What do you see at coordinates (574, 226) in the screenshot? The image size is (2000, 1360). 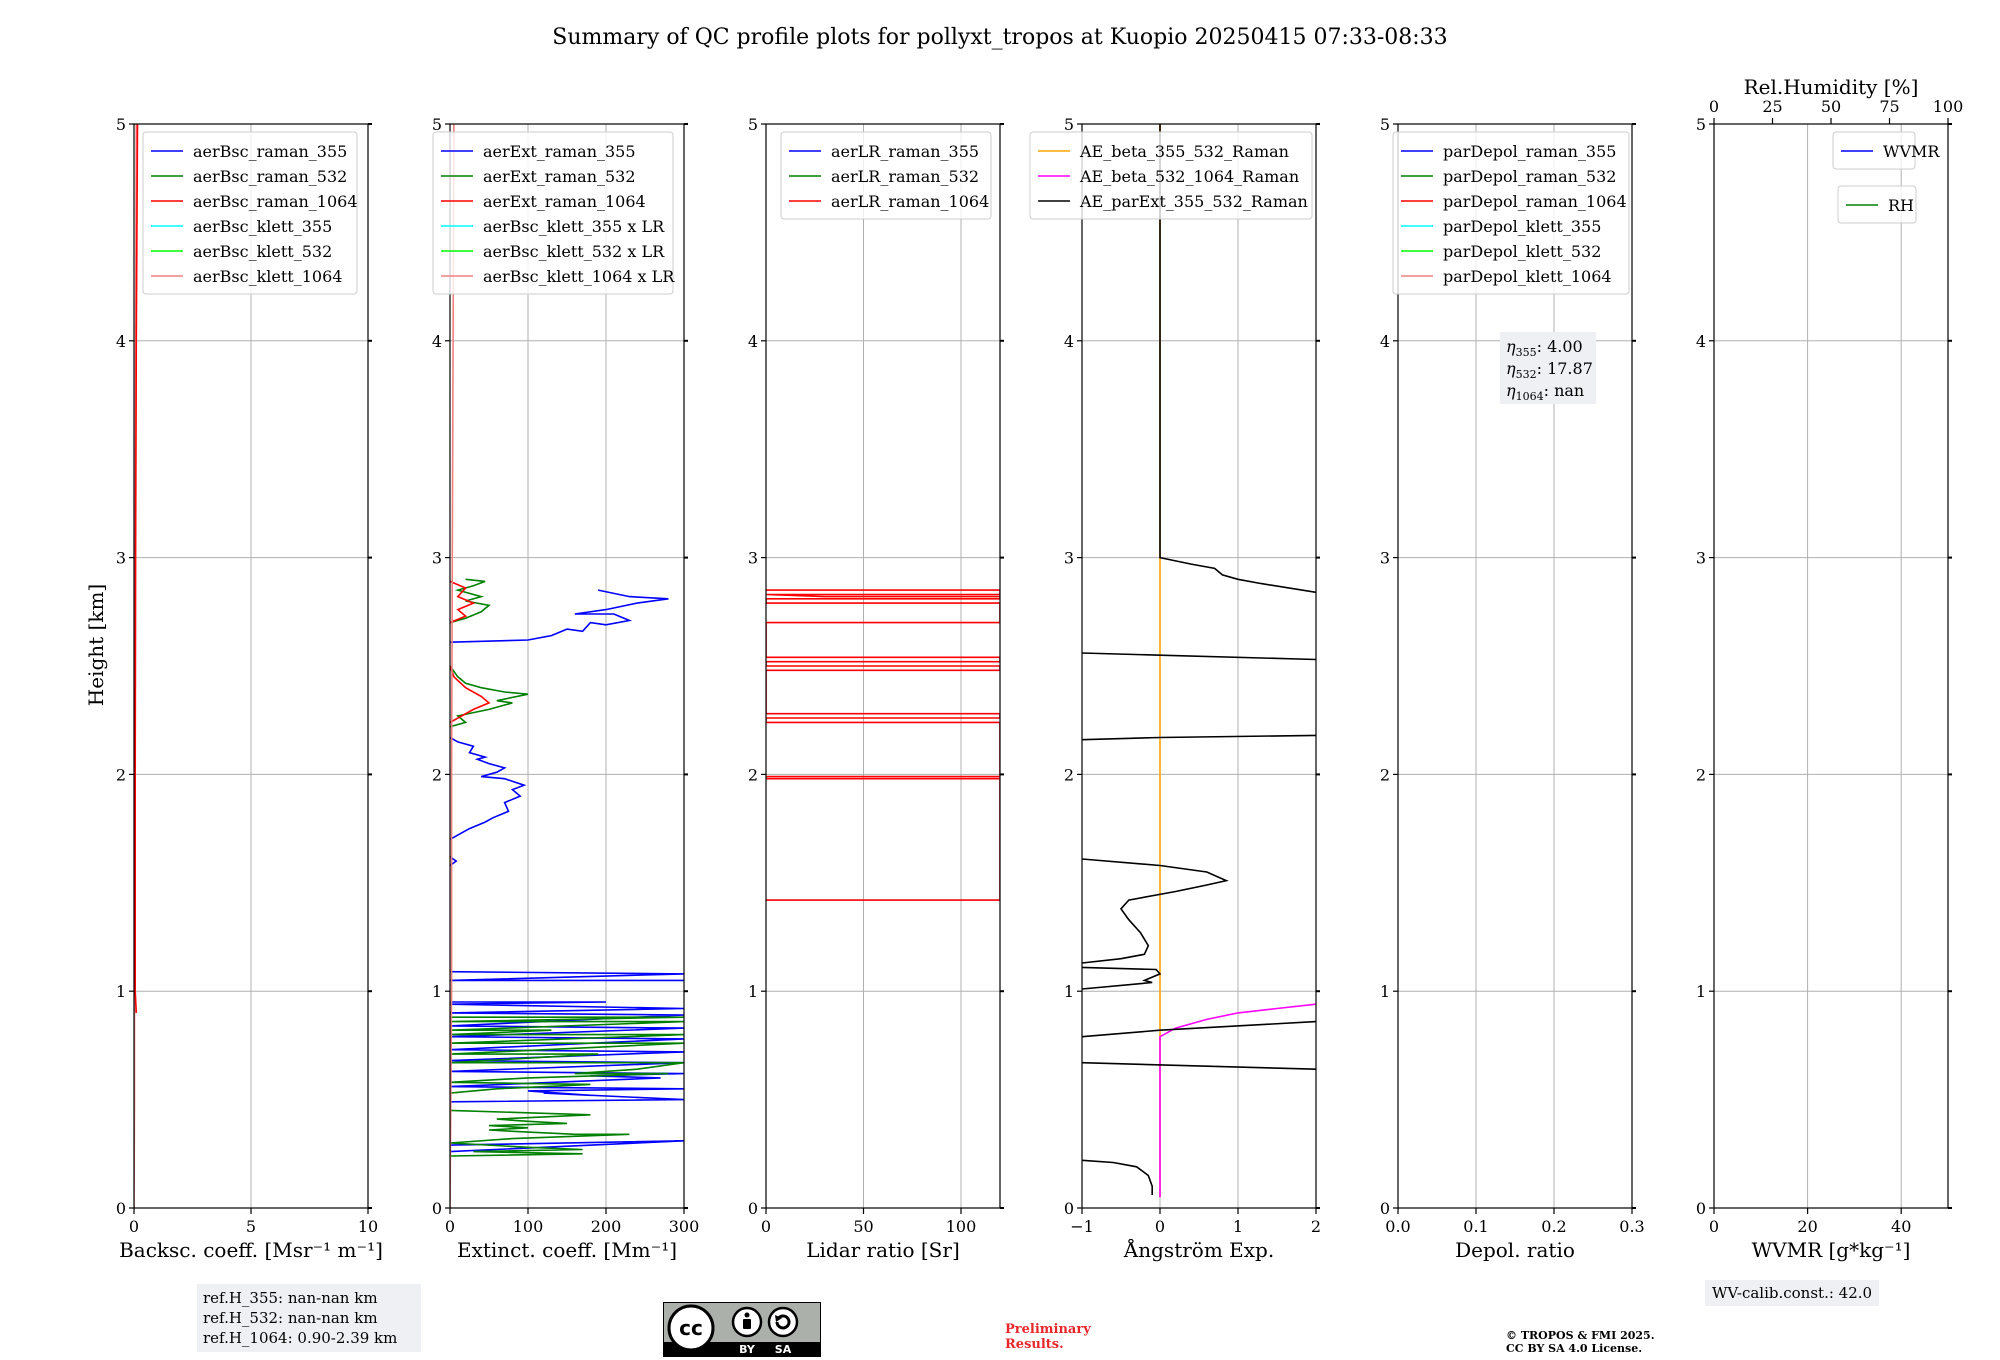 I see `legend-label: aerBsc_klett_355 x LR` at bounding box center [574, 226].